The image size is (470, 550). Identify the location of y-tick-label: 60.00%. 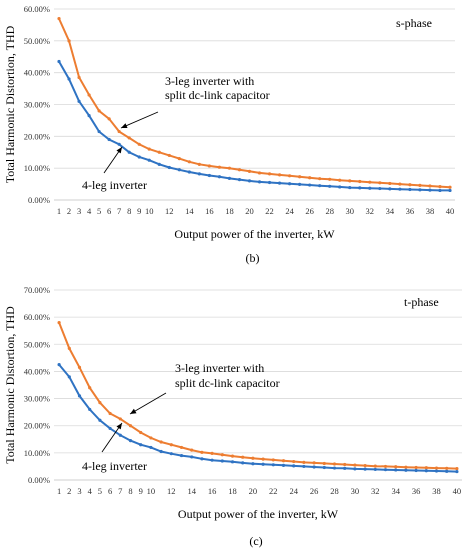
(37, 9).